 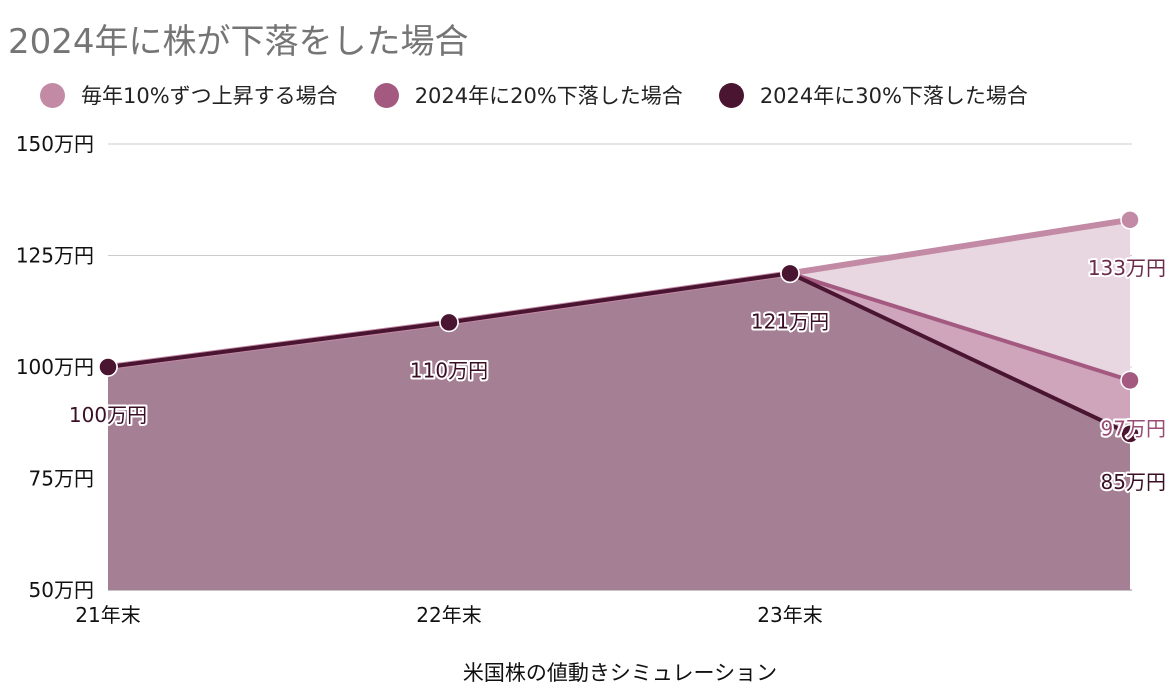 I want to click on x-tick-label-2: 23年末, so click(x=789, y=615).